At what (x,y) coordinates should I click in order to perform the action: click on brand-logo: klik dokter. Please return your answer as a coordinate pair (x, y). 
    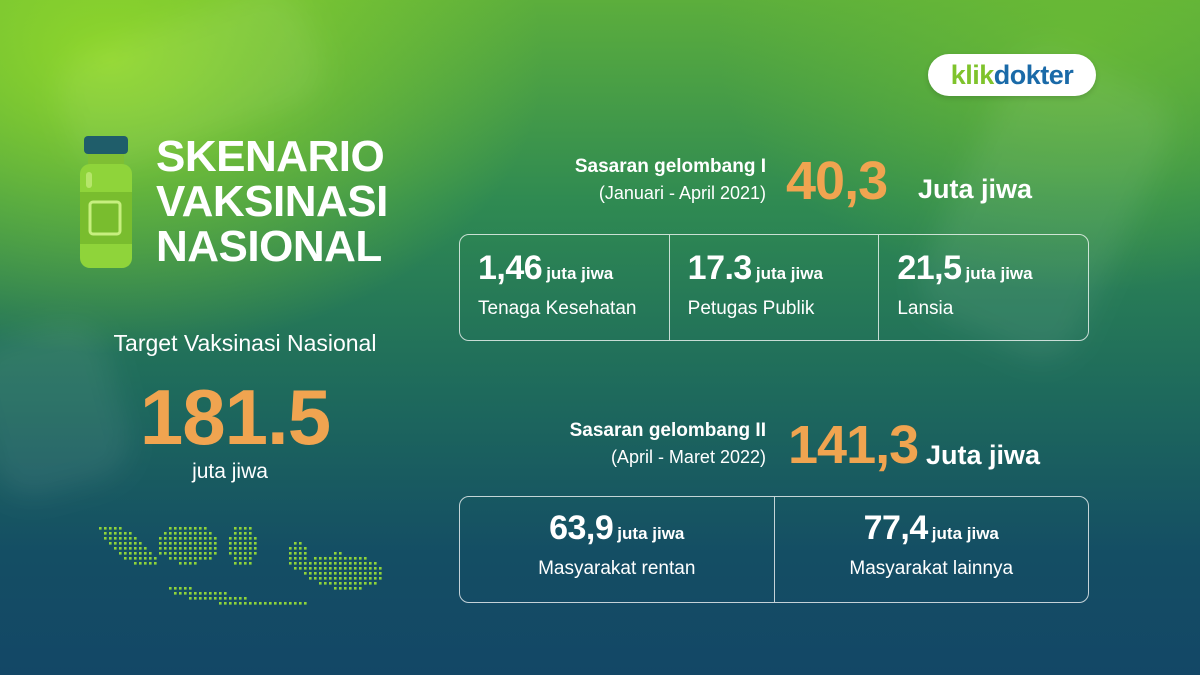
    Looking at the image, I should click on (1012, 75).